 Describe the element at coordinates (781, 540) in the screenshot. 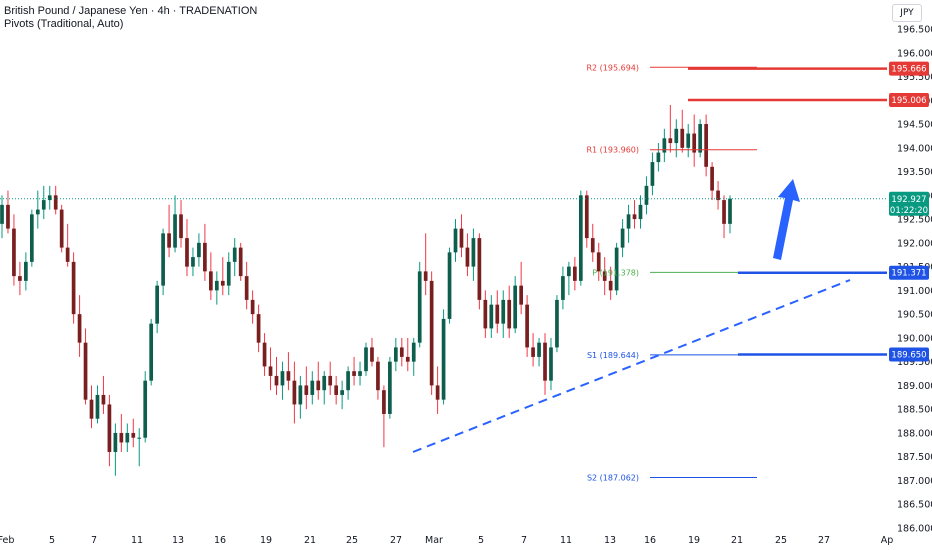

I see `time-tick-label: 25` at that location.